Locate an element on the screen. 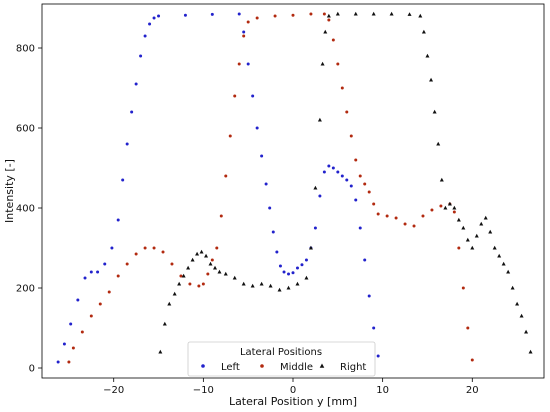  y-tick-label: 400 is located at coordinates (25, 209).